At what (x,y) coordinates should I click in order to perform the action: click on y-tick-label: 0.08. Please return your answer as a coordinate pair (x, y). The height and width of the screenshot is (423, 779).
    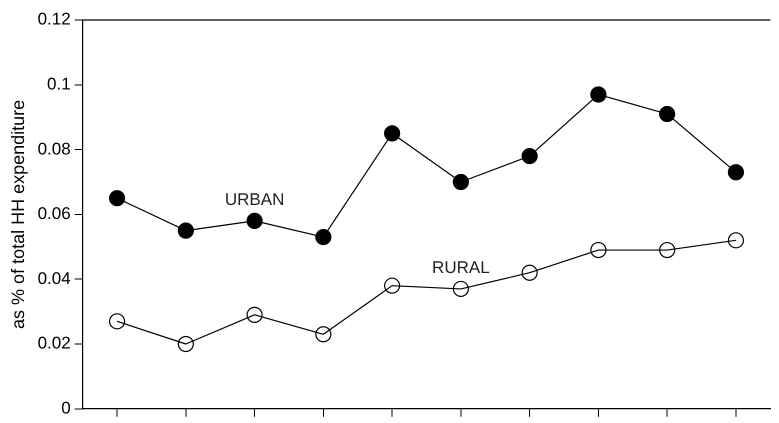
    Looking at the image, I should click on (54, 148).